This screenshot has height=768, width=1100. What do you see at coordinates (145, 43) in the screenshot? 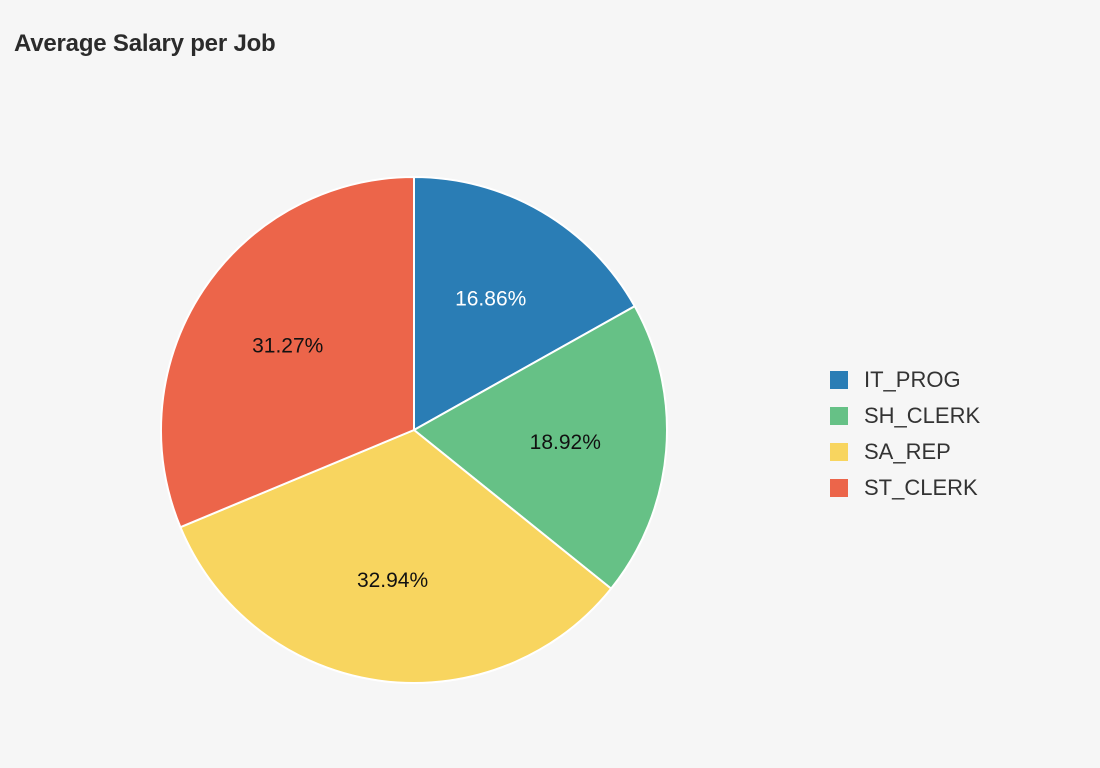
I see `chart-title: Average Salary per Job` at bounding box center [145, 43].